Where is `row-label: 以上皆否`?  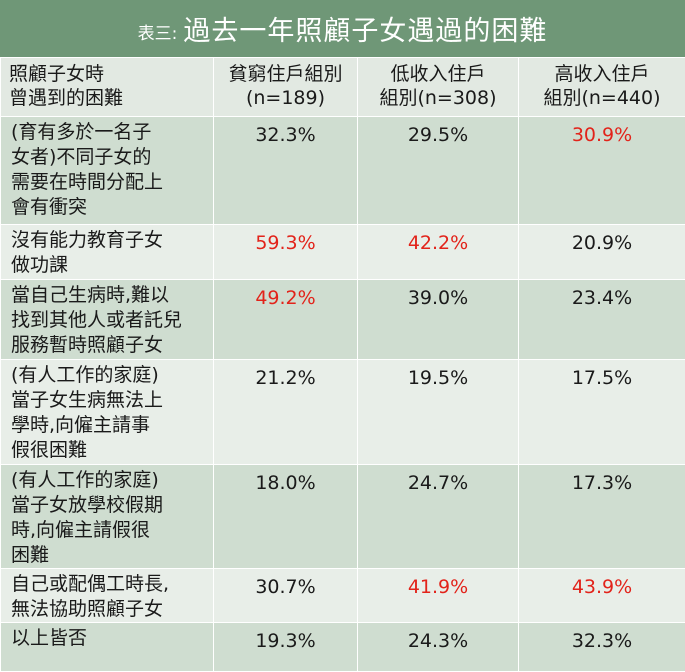
row-label: 以上皆否 is located at coordinates (107, 647).